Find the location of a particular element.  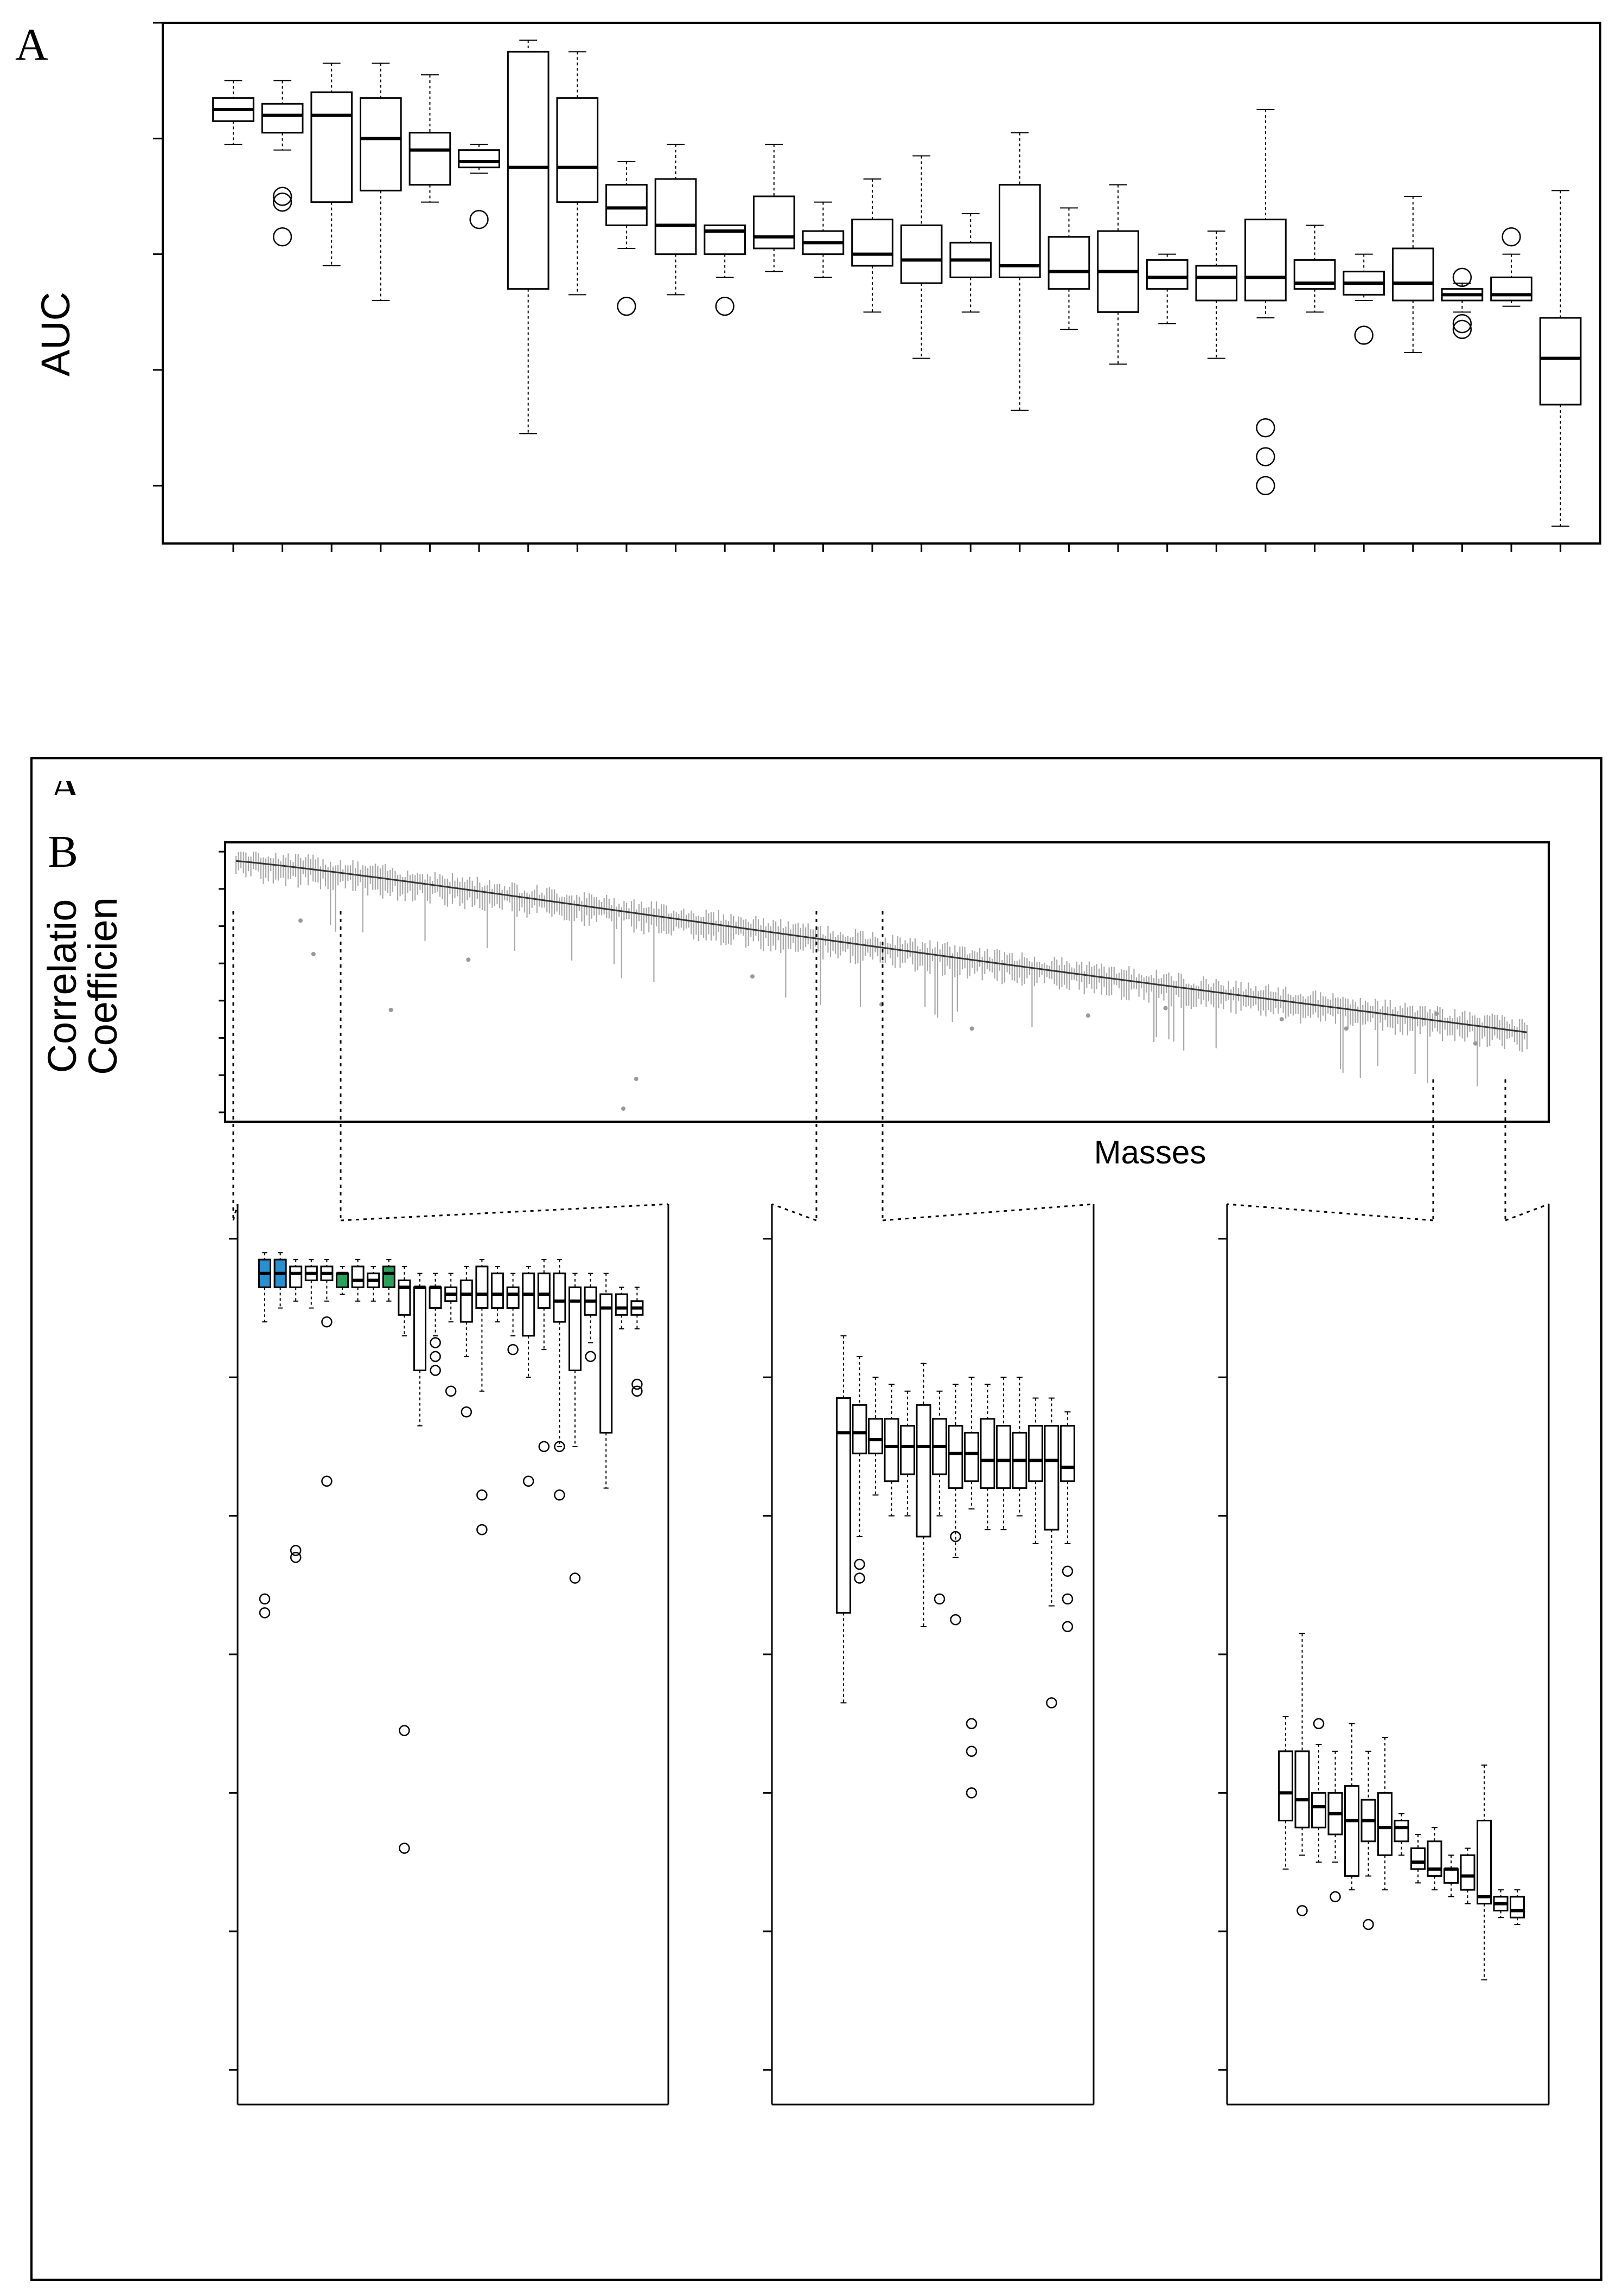

zoom-left-box-20-outlier is located at coordinates (559, 1495).